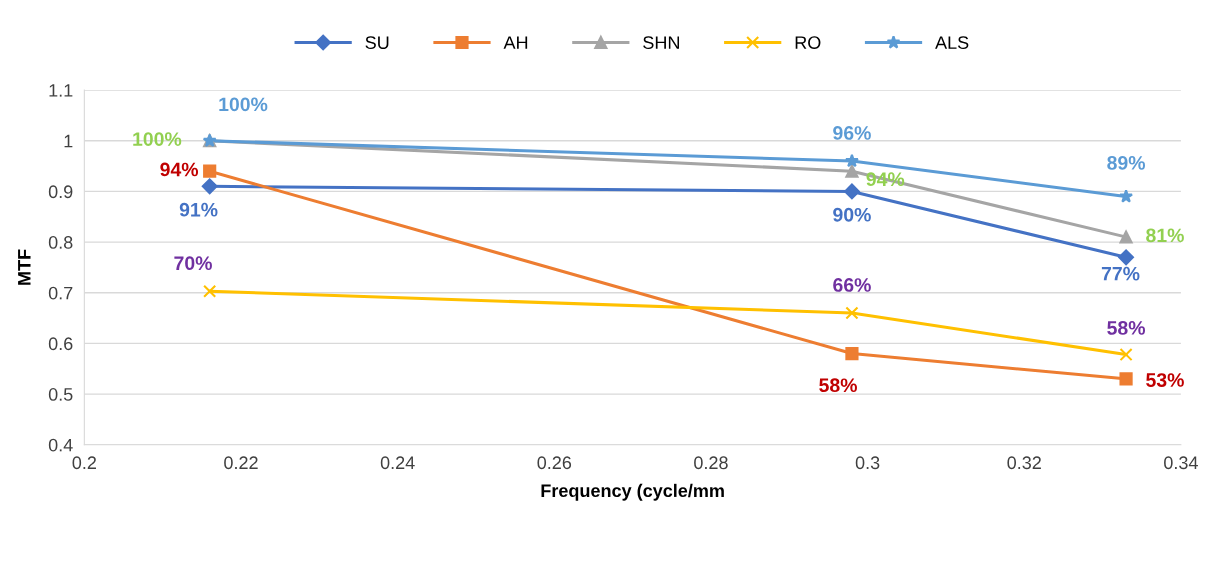  What do you see at coordinates (68, 141) in the screenshot?
I see `y-tick-label: 1` at bounding box center [68, 141].